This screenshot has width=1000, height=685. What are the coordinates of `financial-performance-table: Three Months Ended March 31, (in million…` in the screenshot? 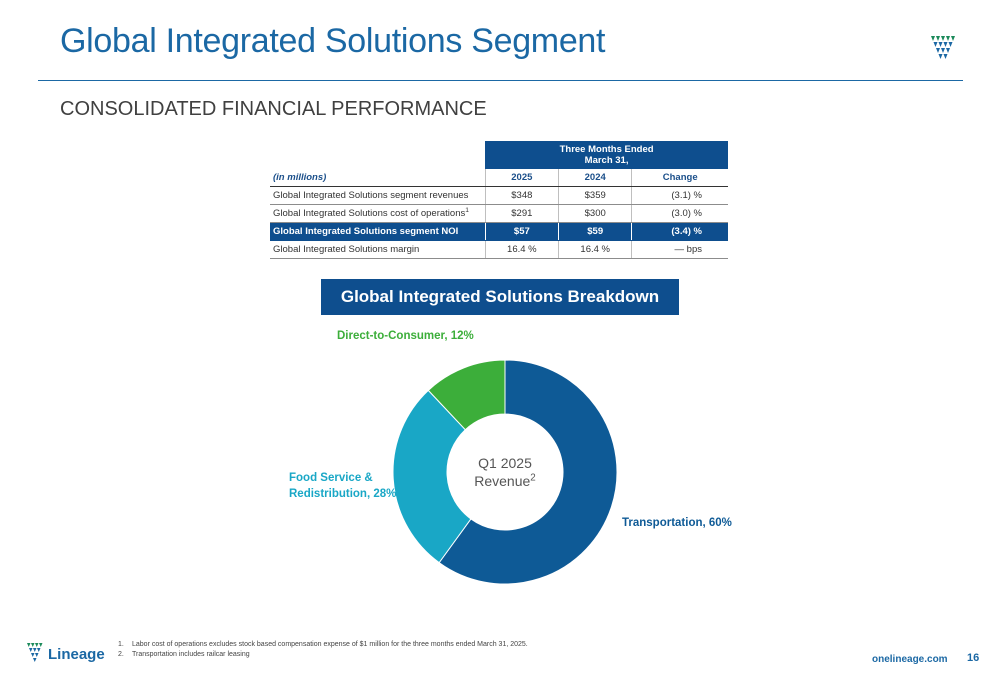 It's located at (499, 200).